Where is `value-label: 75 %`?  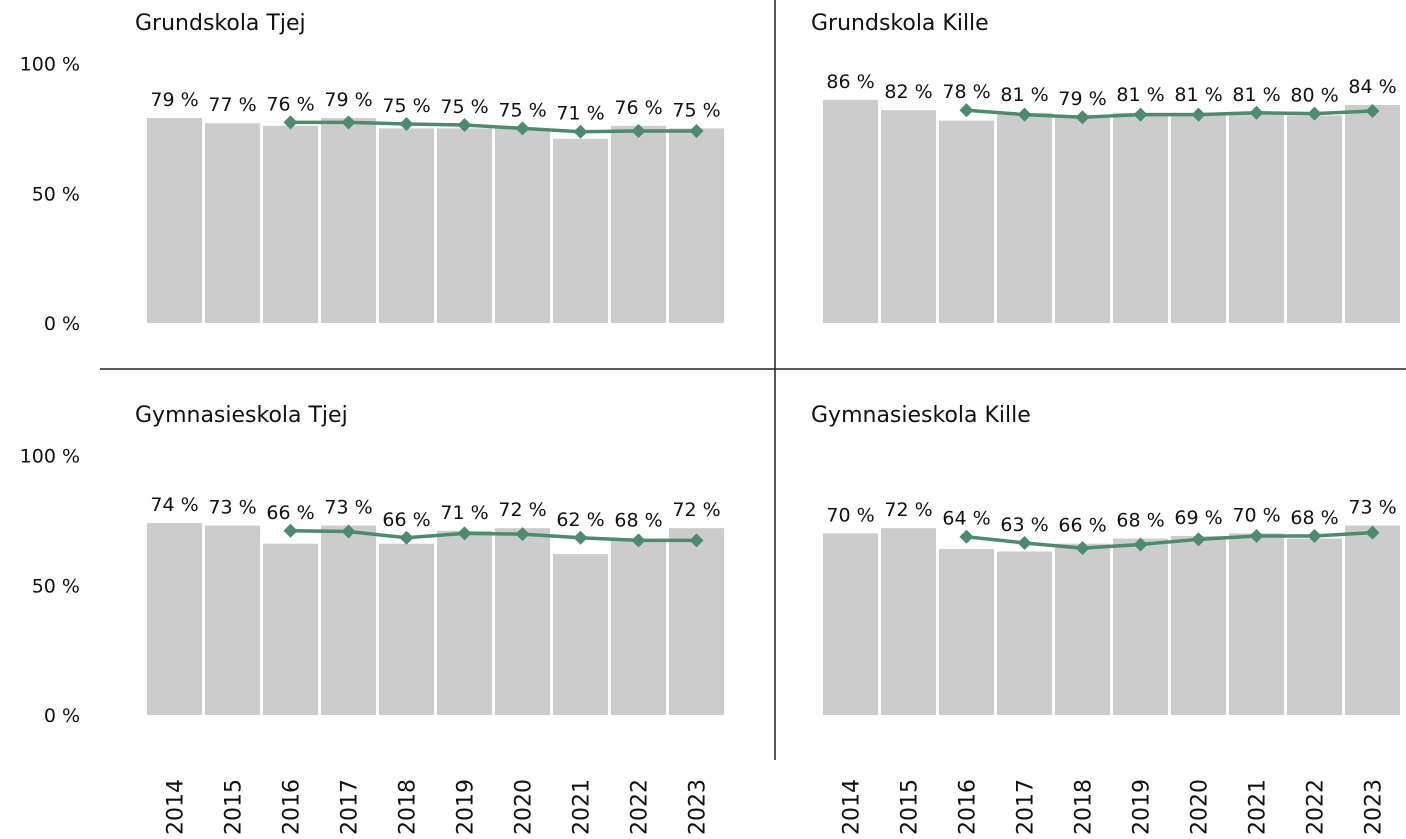 value-label: 75 % is located at coordinates (522, 110).